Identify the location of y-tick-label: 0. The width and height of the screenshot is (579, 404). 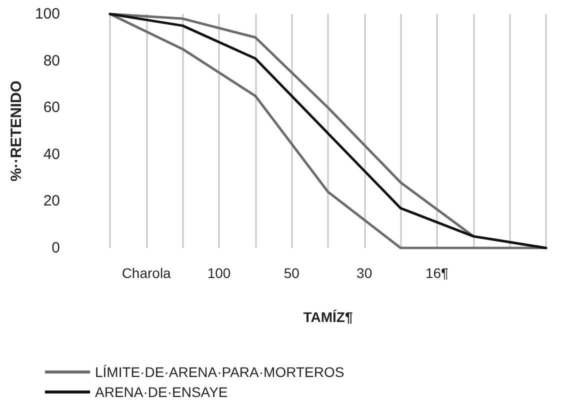
(56, 248).